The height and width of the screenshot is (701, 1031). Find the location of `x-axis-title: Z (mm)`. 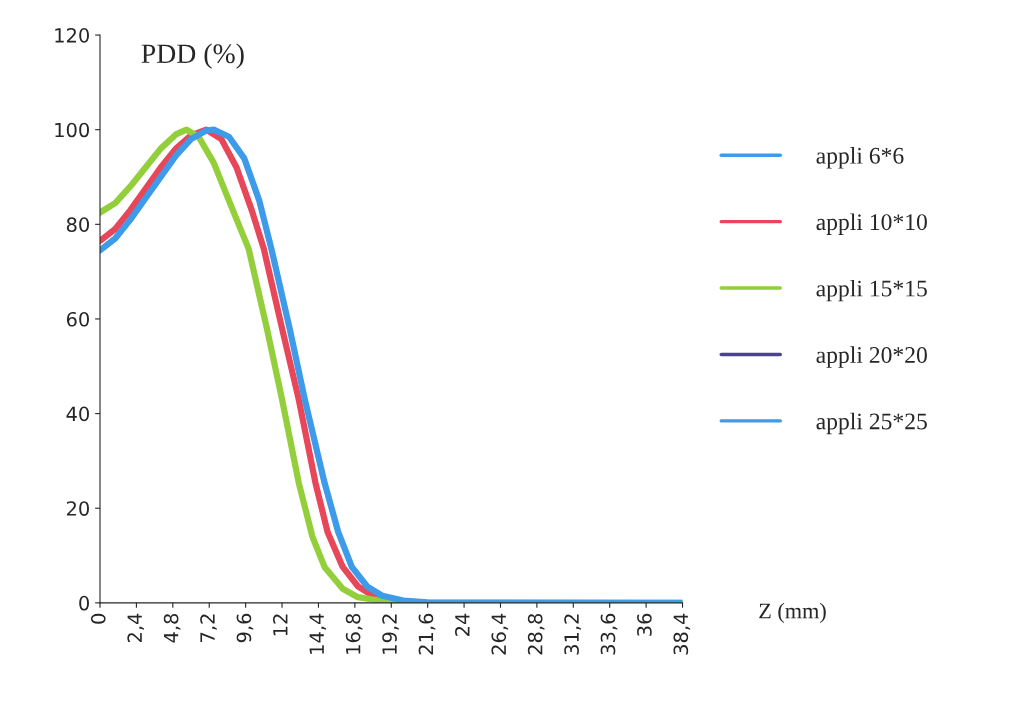

x-axis-title: Z (mm) is located at coordinates (792, 613).